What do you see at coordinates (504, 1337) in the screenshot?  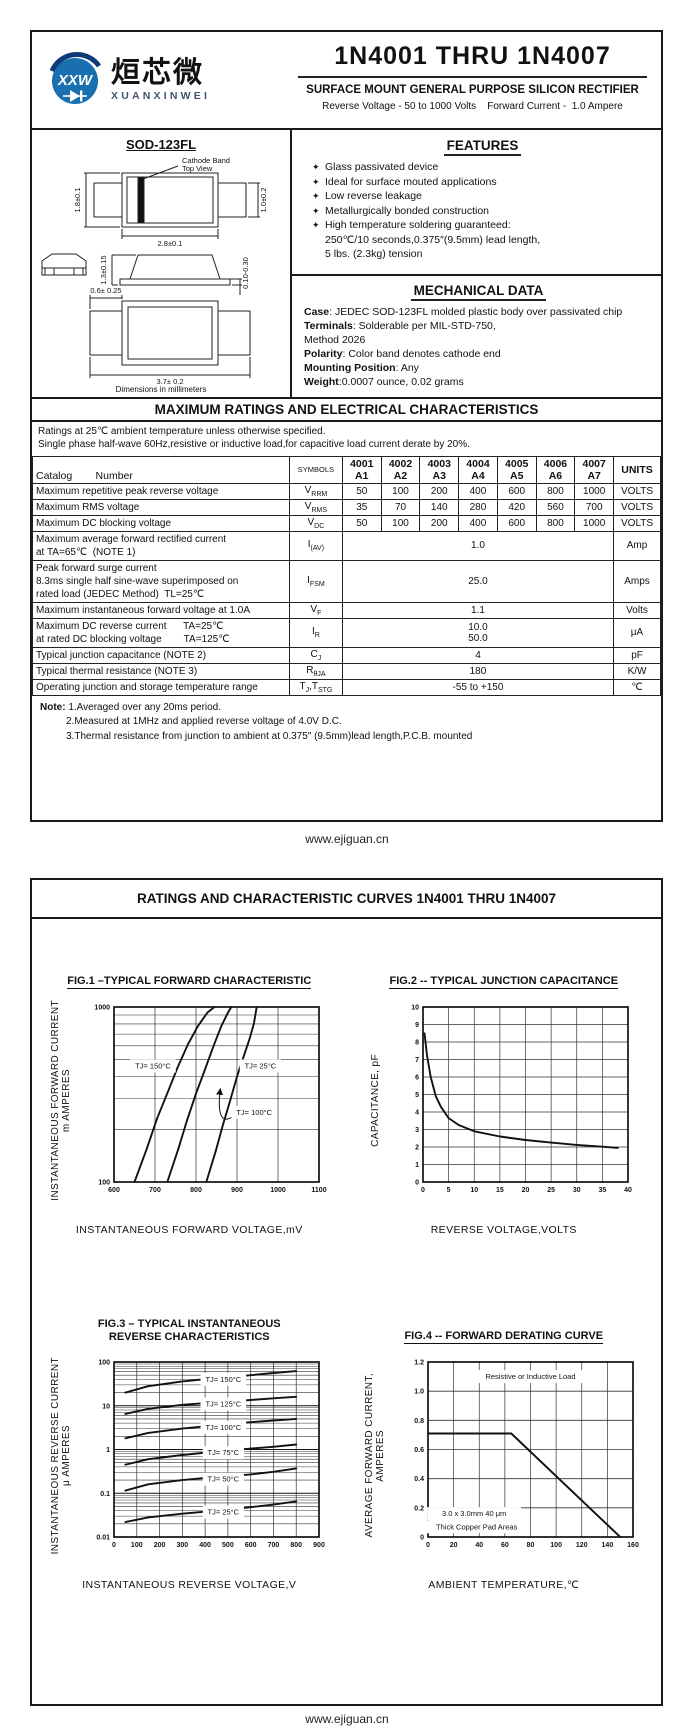 I see `fig4-title: FIG.4 -- FORWARD DERATING CURVE` at bounding box center [504, 1337].